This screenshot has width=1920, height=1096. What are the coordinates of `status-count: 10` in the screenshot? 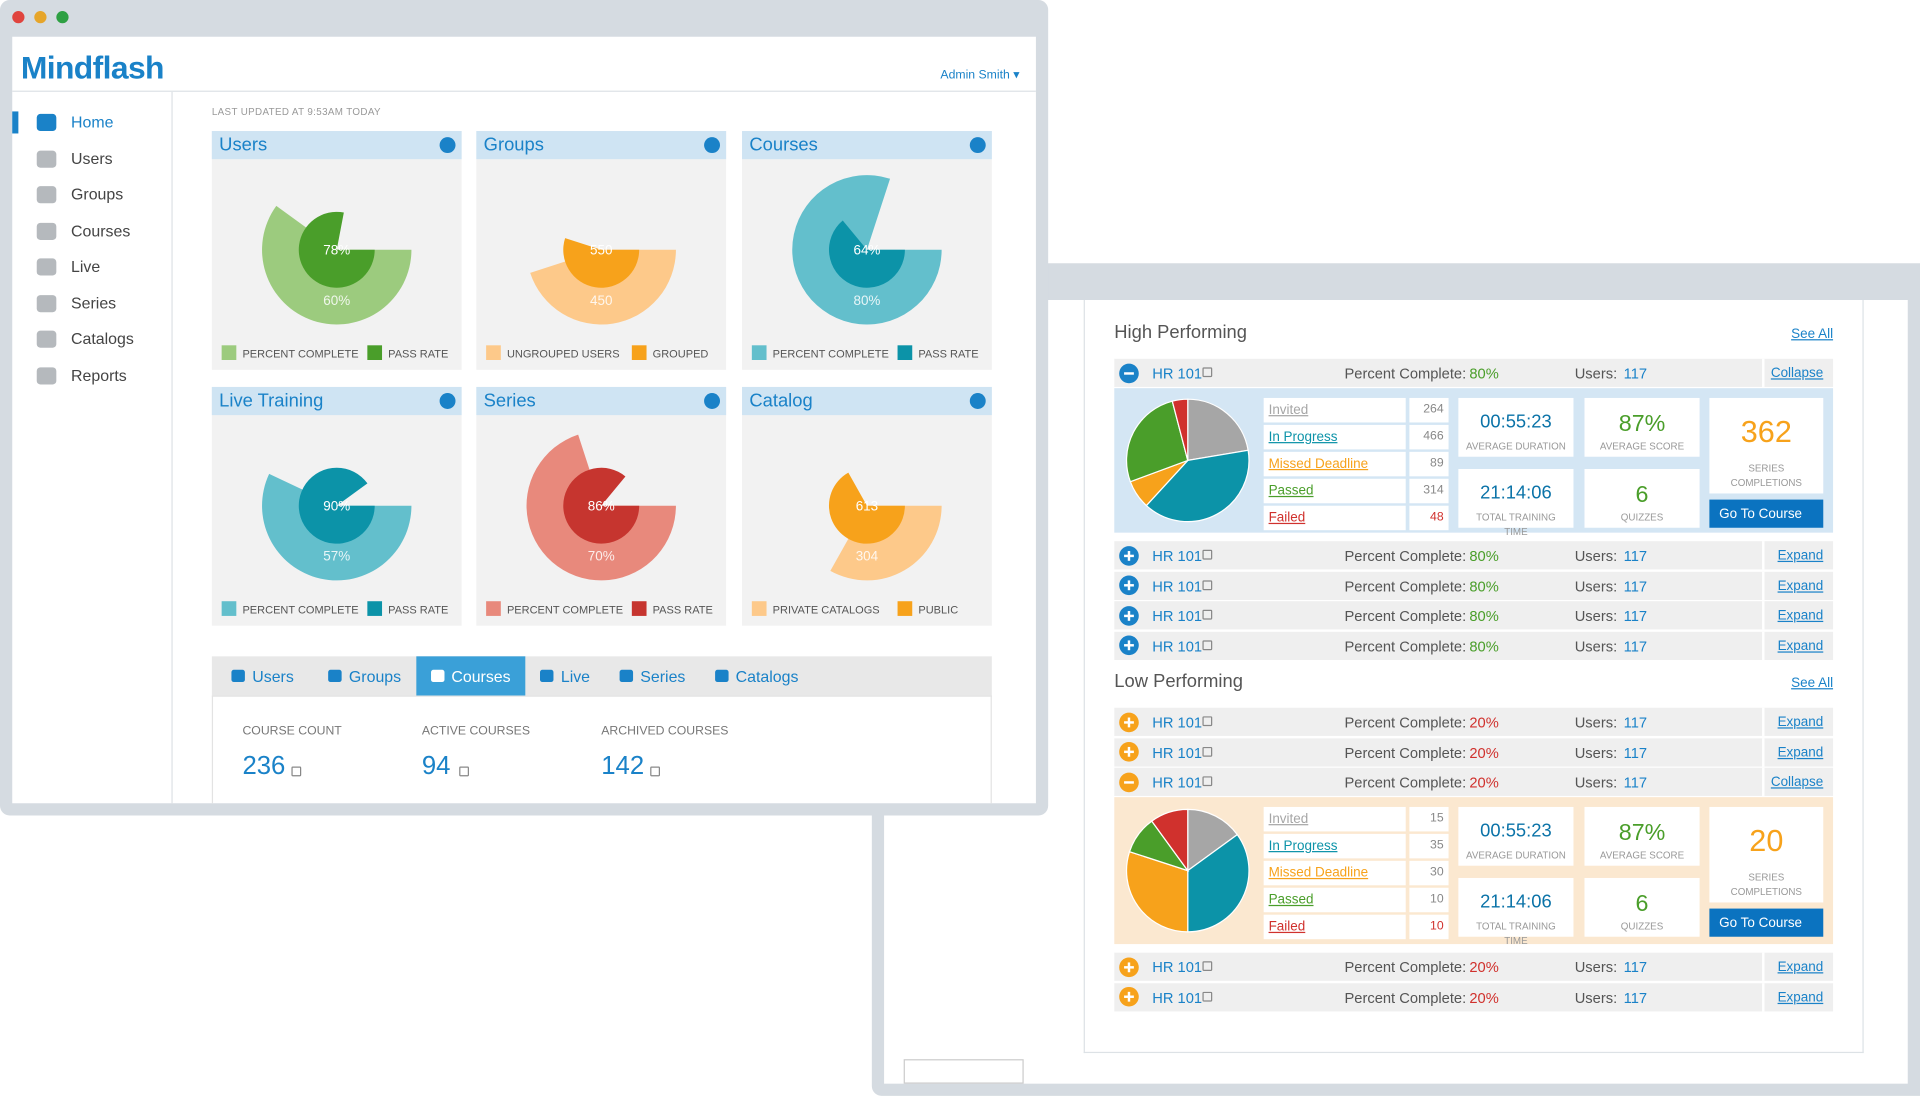 It's located at (1437, 926).